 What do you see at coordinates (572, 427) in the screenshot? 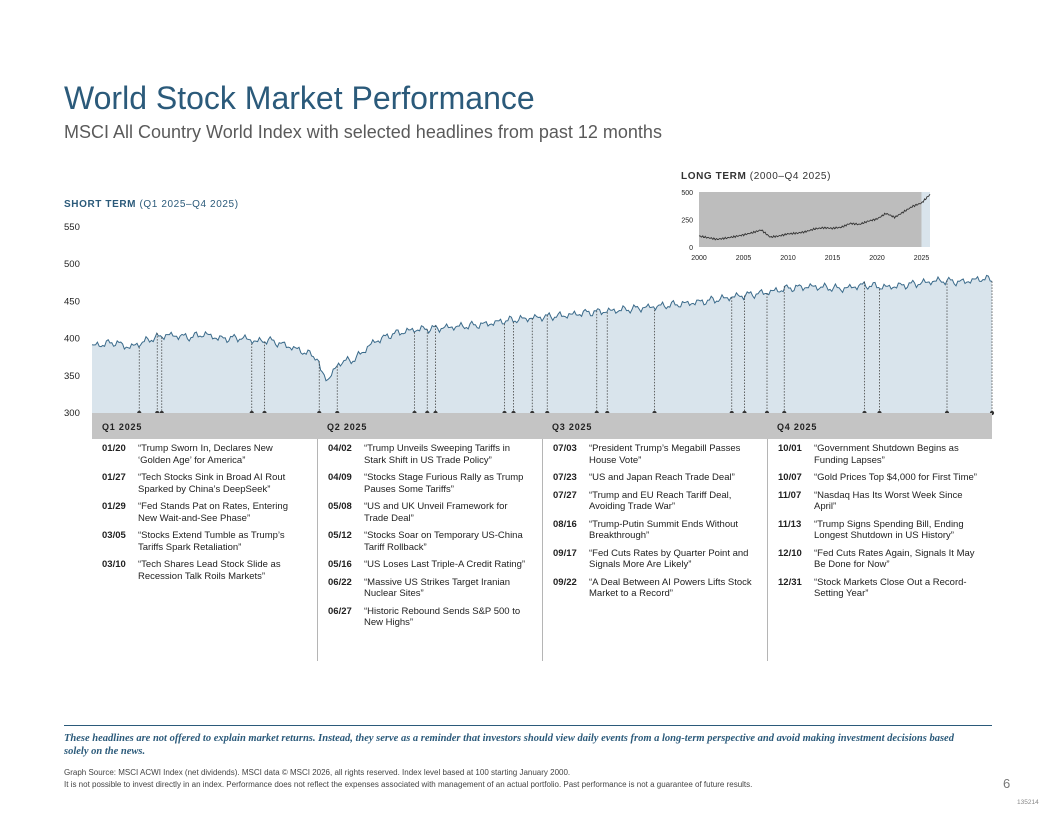
I see `quarter-label: Q3 2025` at bounding box center [572, 427].